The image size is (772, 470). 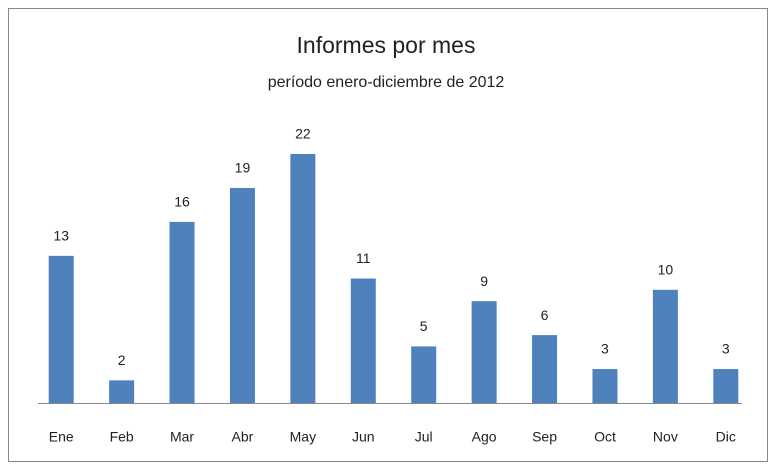 I want to click on data-label: 16, so click(x=182, y=202).